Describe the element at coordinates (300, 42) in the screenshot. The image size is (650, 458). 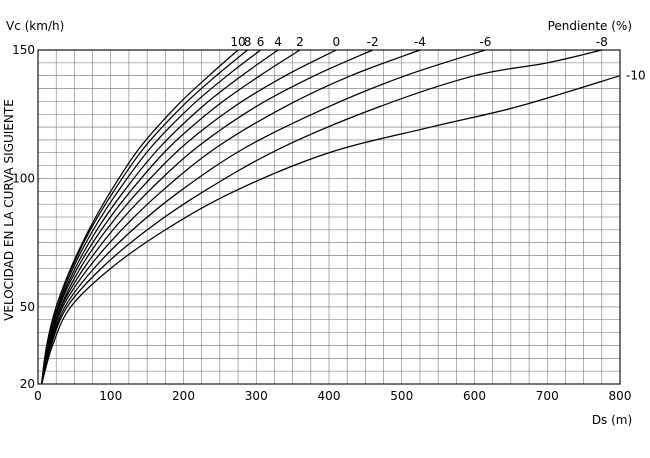
I see `series-label-2: 2` at that location.